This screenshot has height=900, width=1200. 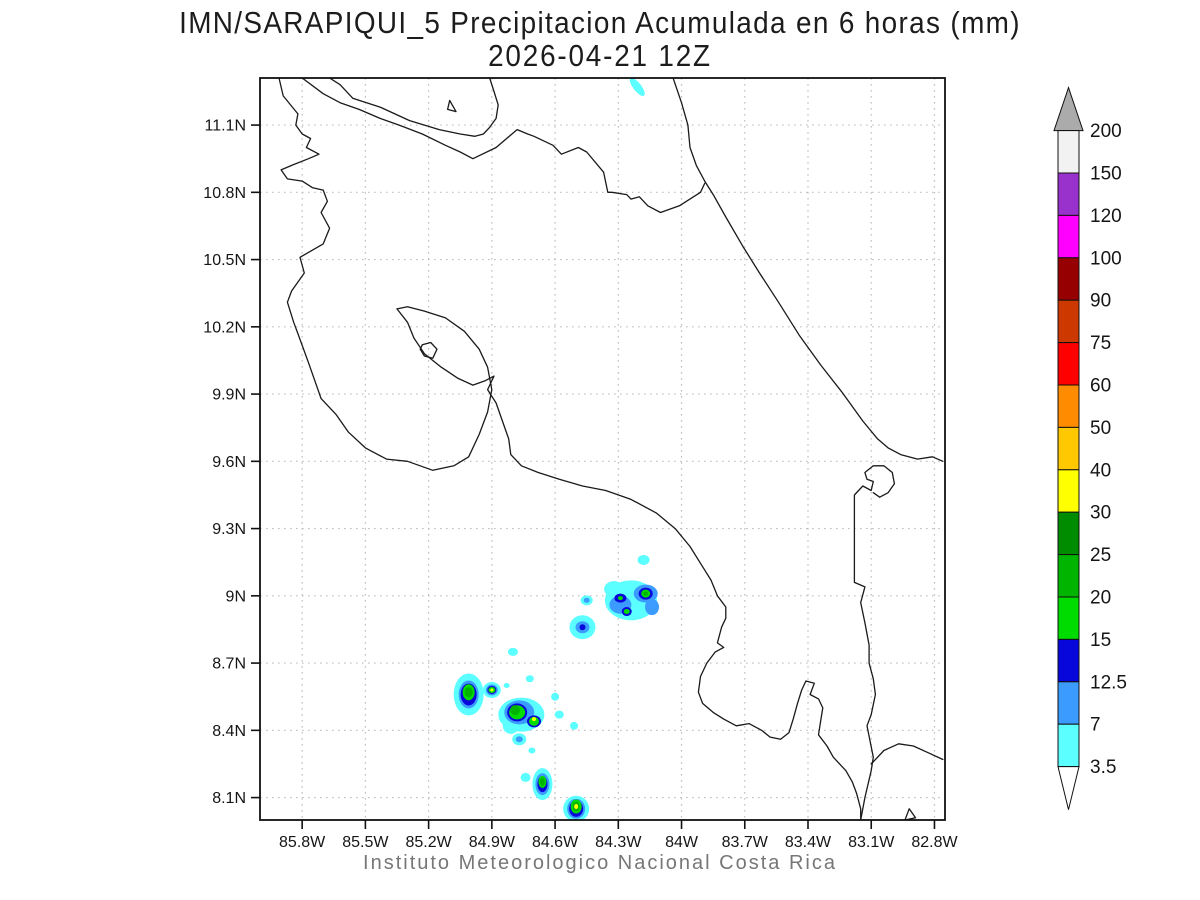 I want to click on coastline-chira-island, so click(x=428, y=350).